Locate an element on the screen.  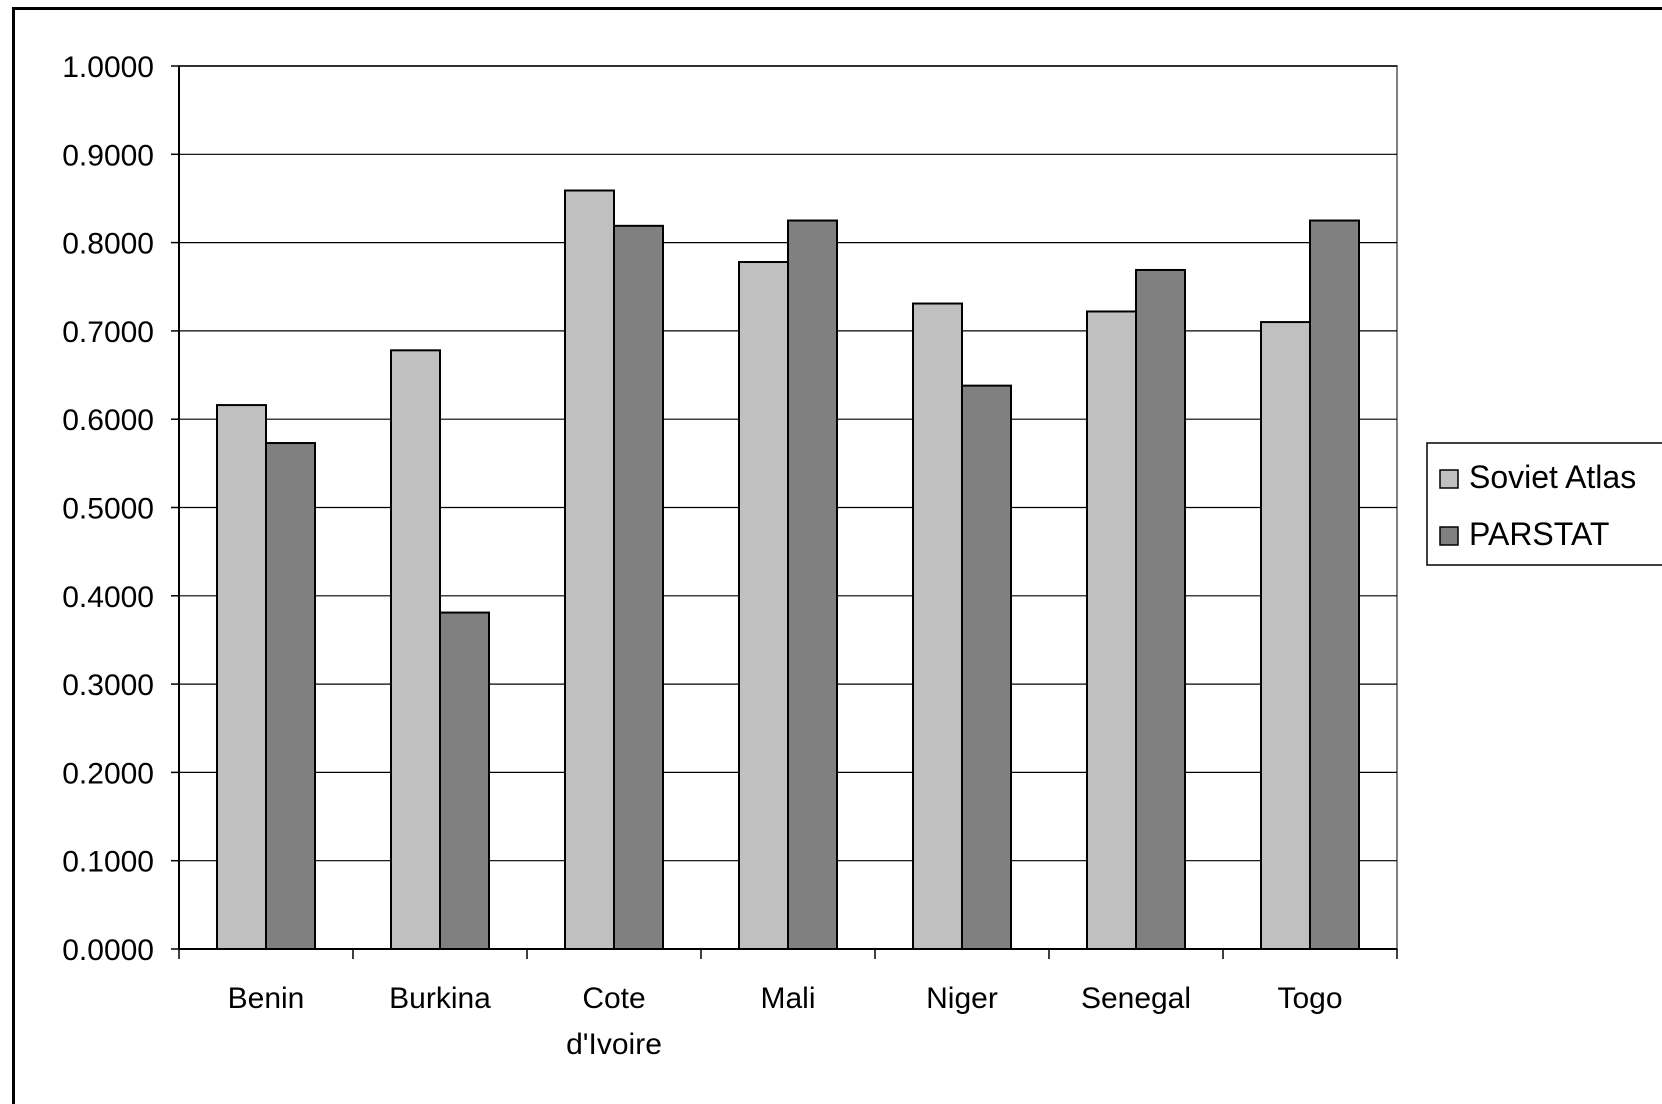
y-tick-label: 0.6000 is located at coordinates (108, 420).